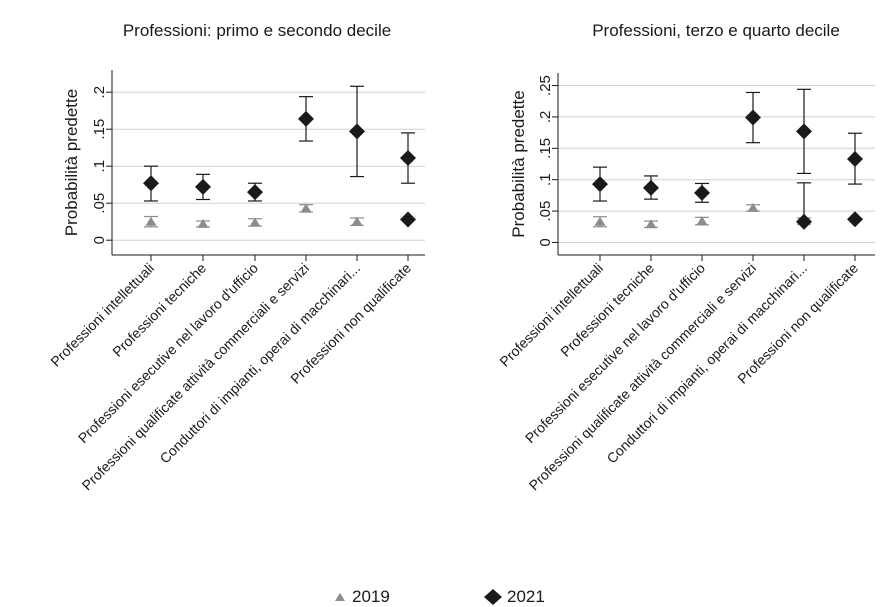 The height and width of the screenshot is (607, 885). What do you see at coordinates (716, 30) in the screenshot?
I see `chart-title: Professioni, terzo e quarto decile` at bounding box center [716, 30].